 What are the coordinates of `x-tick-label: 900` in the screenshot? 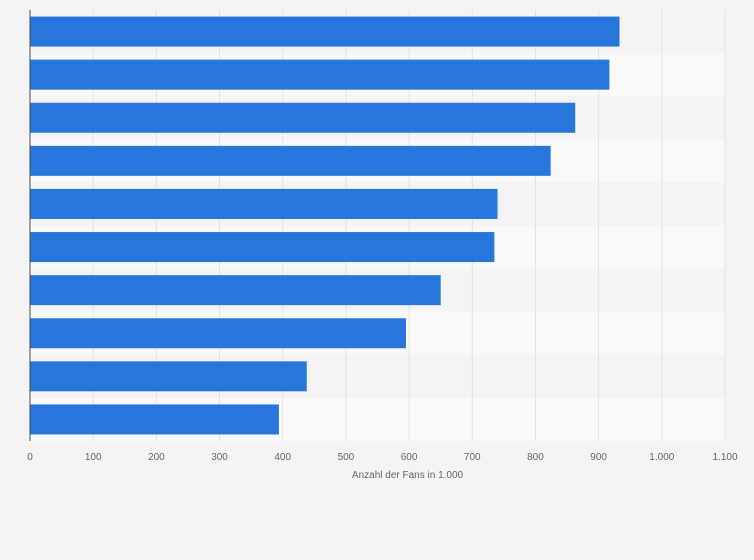 It's located at (598, 457).